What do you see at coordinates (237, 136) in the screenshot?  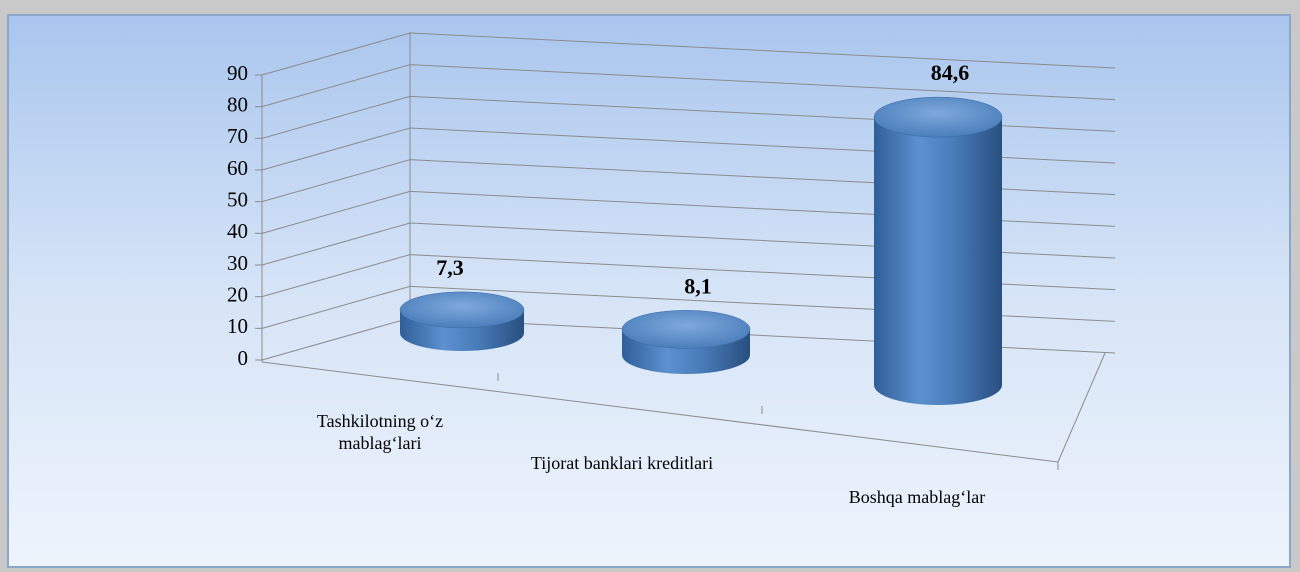 I see `y-tick-label: 70` at bounding box center [237, 136].